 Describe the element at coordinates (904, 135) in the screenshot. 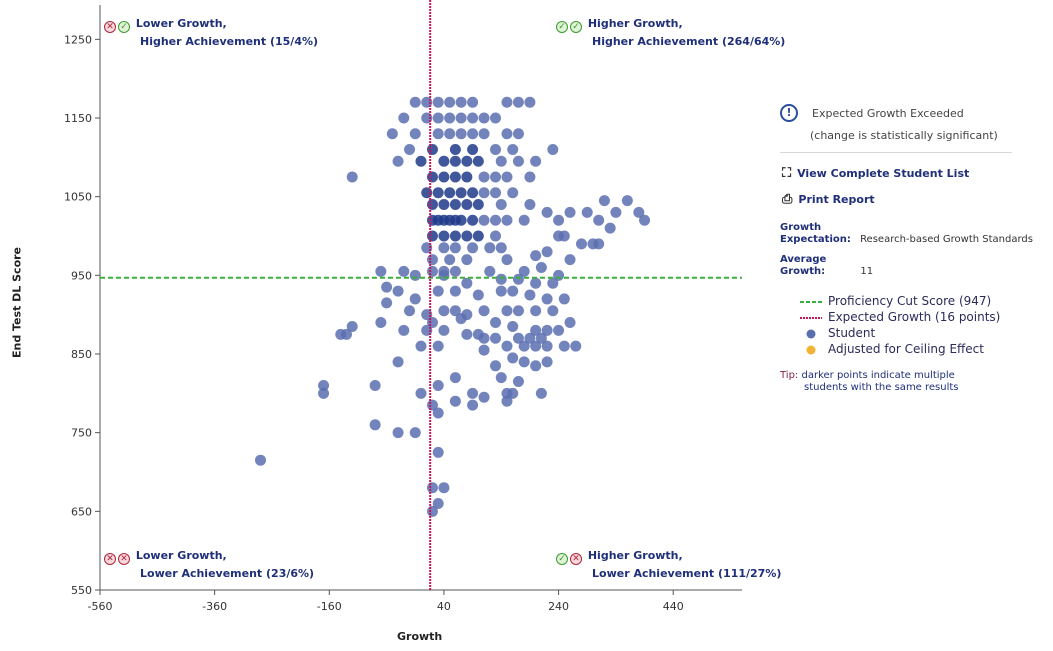

I see `exceeded-subtitle: (change is statistically significant)` at that location.